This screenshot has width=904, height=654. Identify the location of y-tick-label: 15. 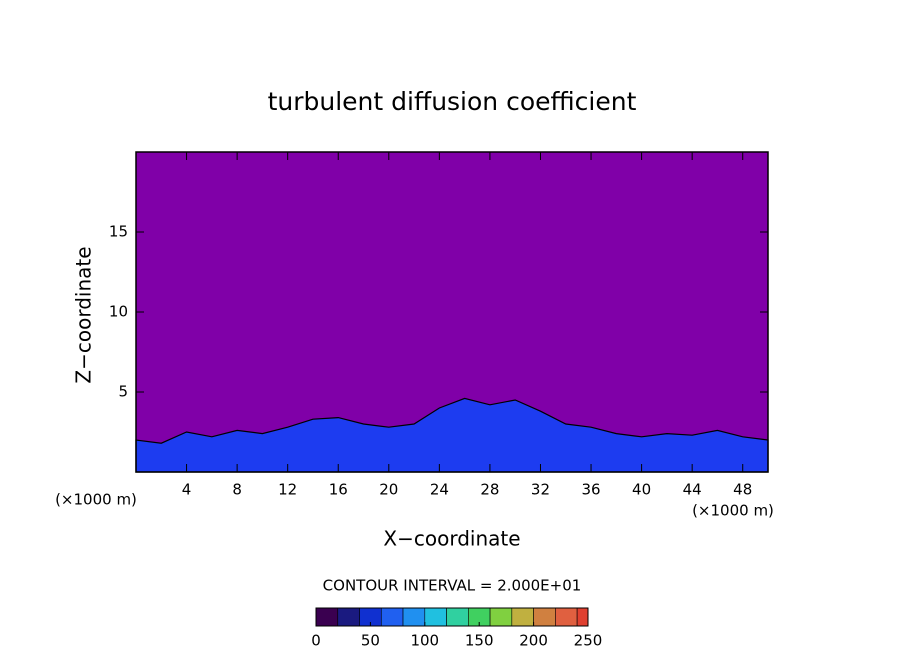
(118, 232).